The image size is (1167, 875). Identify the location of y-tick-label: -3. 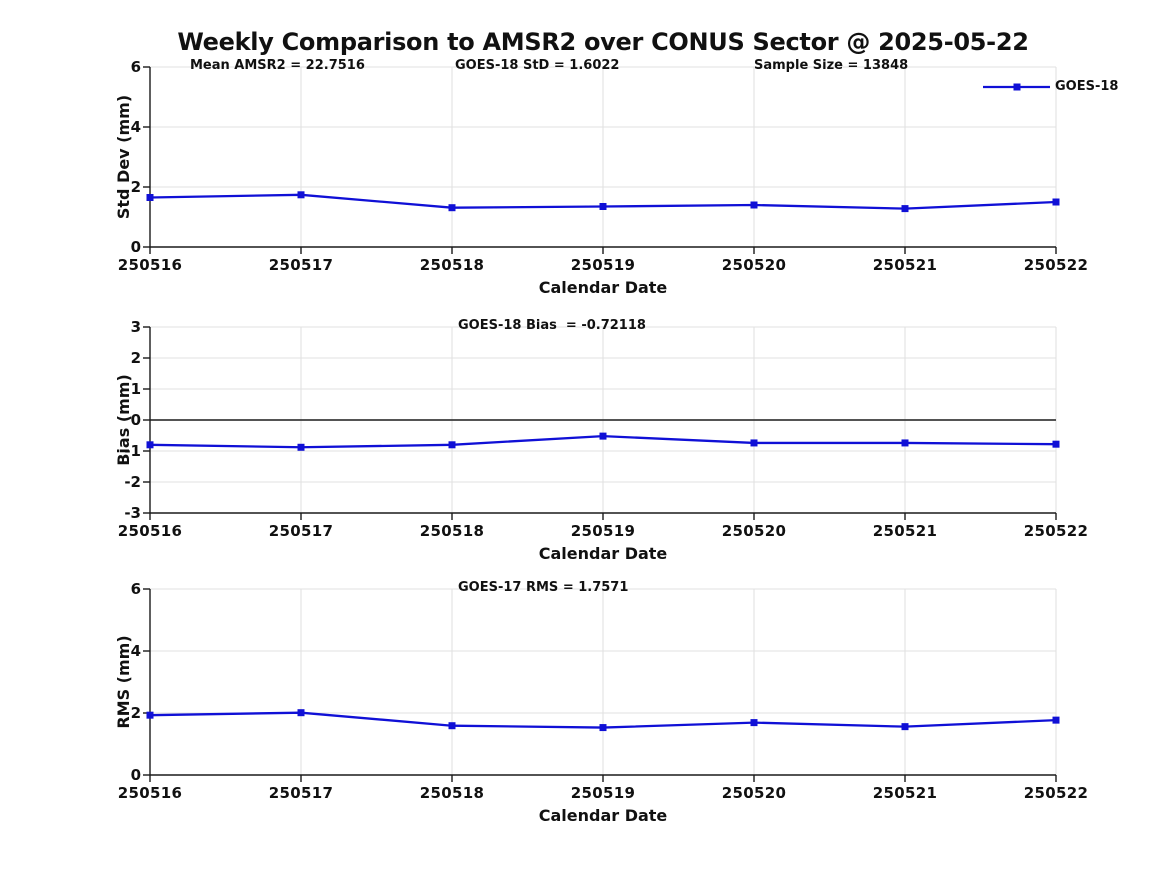
(132, 513).